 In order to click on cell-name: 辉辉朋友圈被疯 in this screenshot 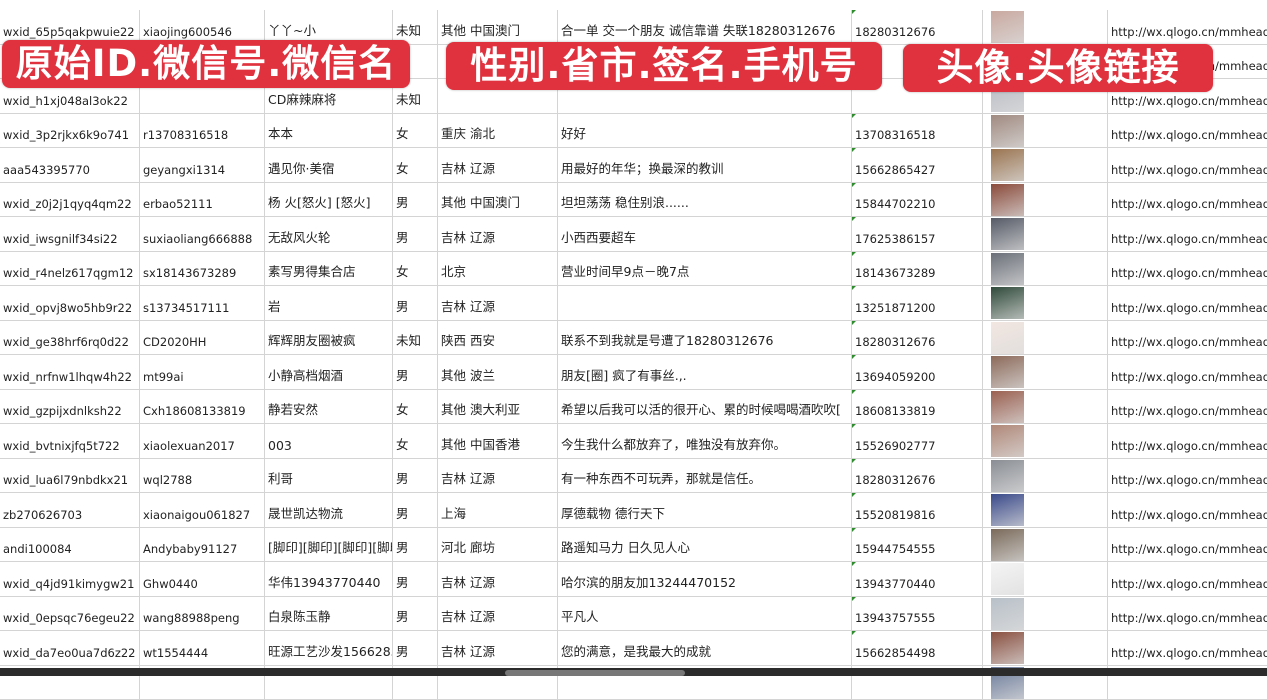, I will do `click(329, 338)`.